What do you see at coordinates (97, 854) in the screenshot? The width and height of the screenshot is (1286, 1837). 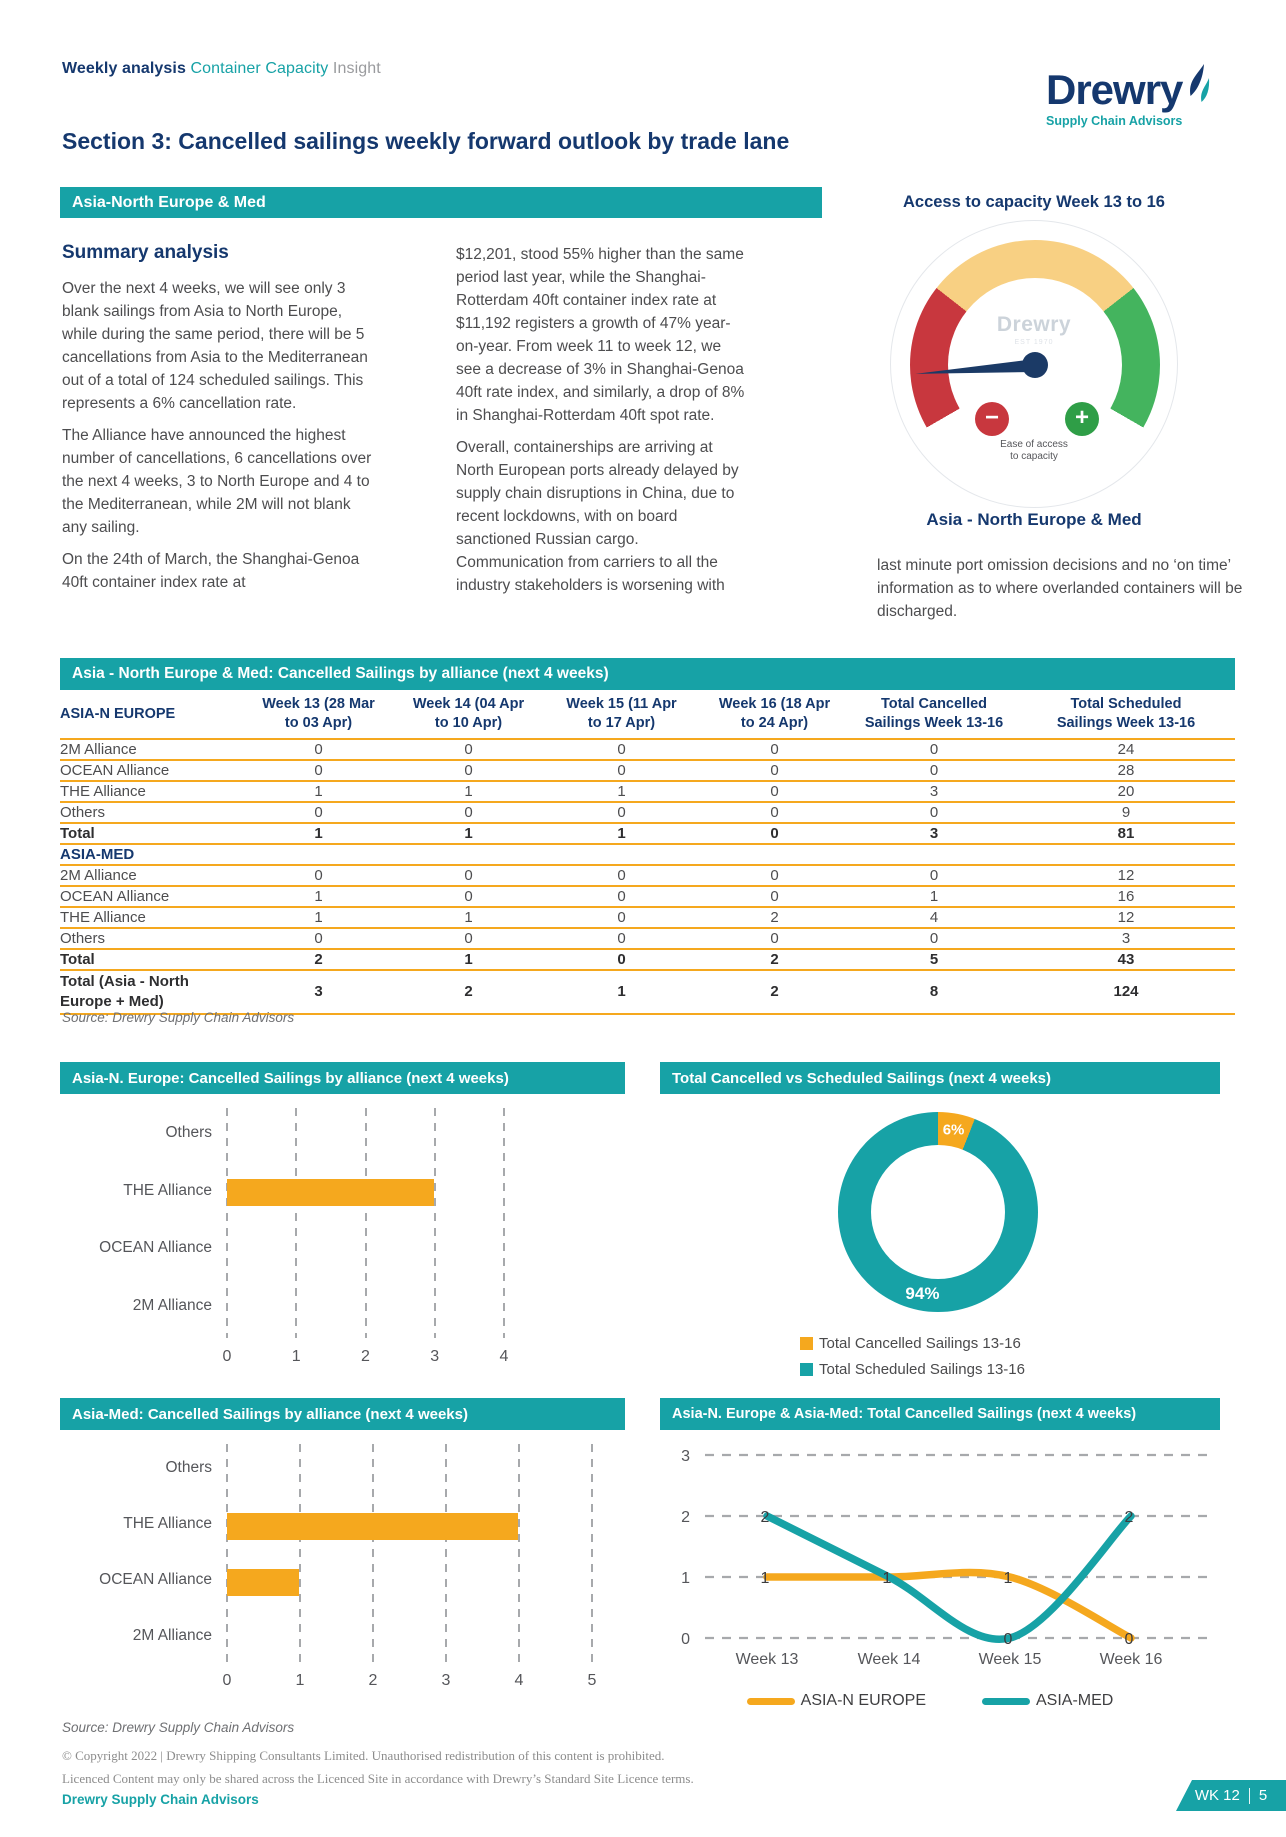 I see `table-row-label: ASIA-MED` at bounding box center [97, 854].